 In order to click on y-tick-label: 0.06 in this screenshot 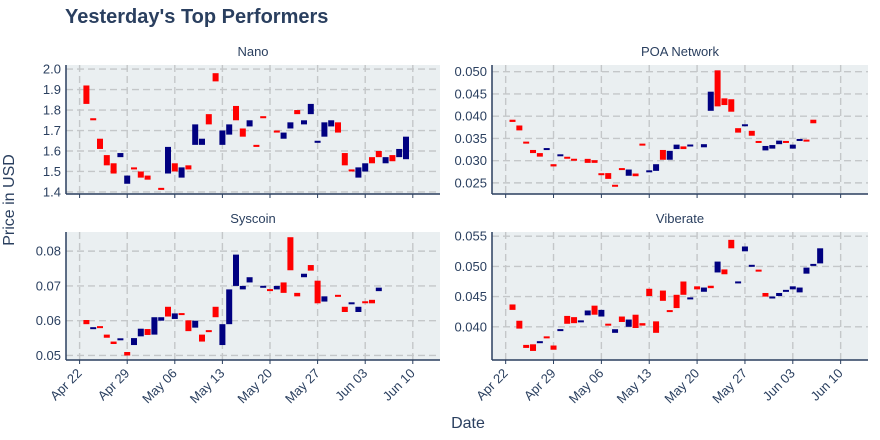, I will do `click(48, 320)`.